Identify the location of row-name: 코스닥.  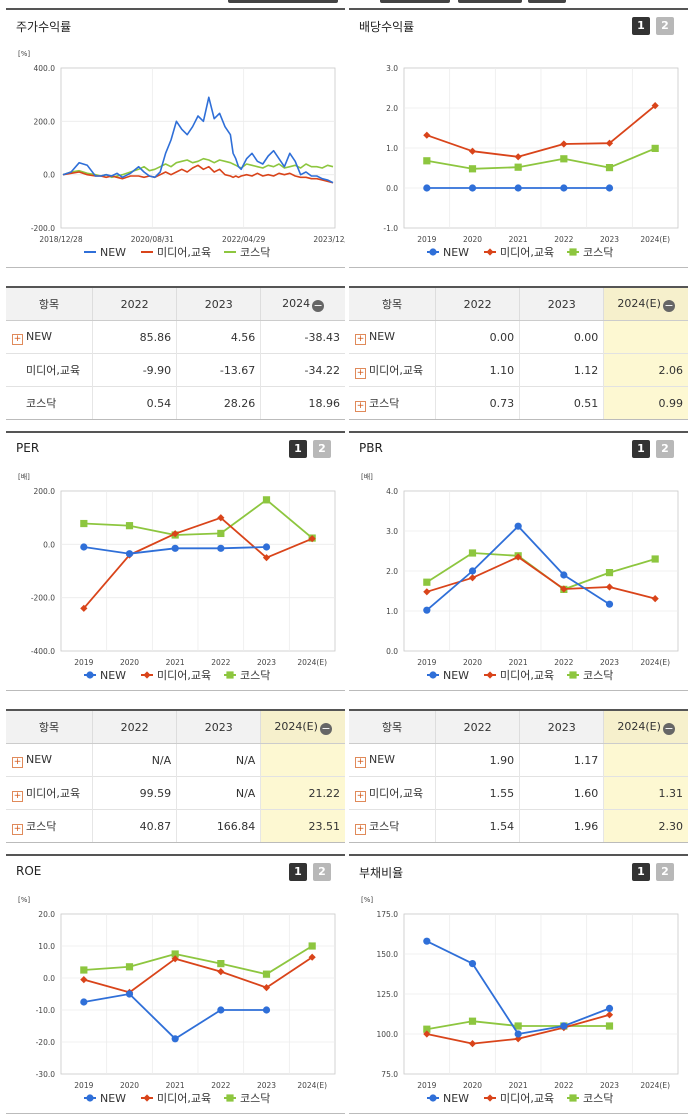
(384, 403).